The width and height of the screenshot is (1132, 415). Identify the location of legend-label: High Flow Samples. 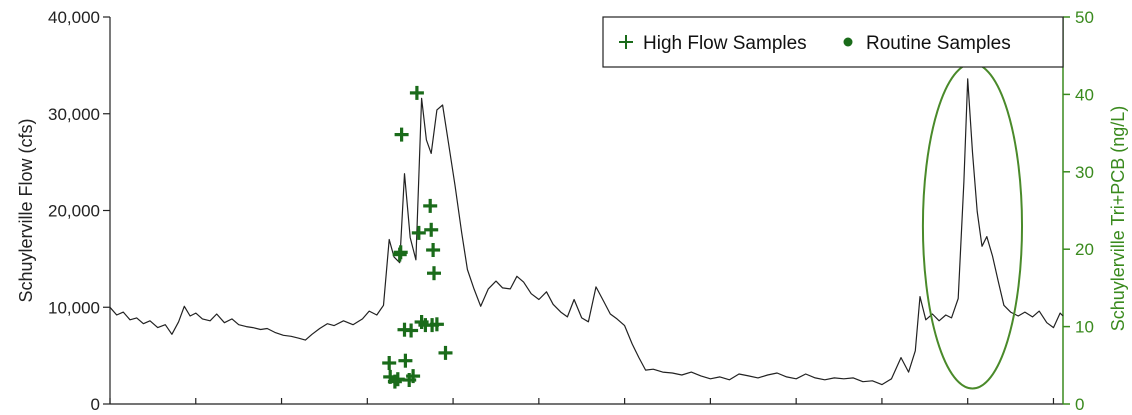
(725, 43).